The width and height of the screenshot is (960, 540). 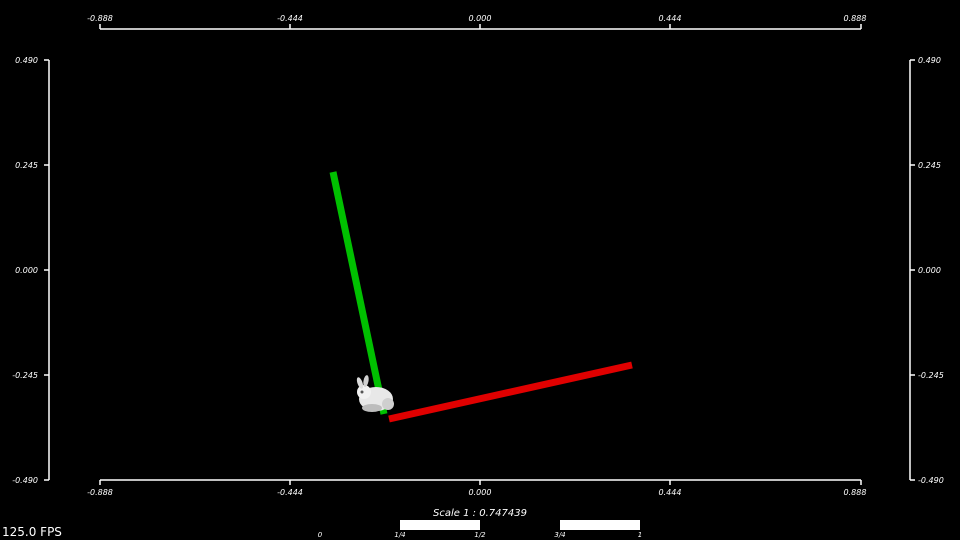 What do you see at coordinates (510, 392) in the screenshot?
I see `x-axis-line` at bounding box center [510, 392].